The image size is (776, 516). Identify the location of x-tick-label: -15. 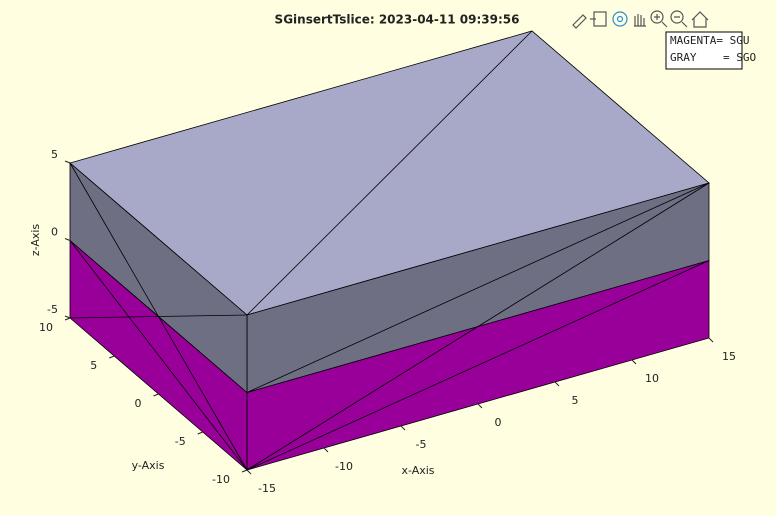
(267, 488).